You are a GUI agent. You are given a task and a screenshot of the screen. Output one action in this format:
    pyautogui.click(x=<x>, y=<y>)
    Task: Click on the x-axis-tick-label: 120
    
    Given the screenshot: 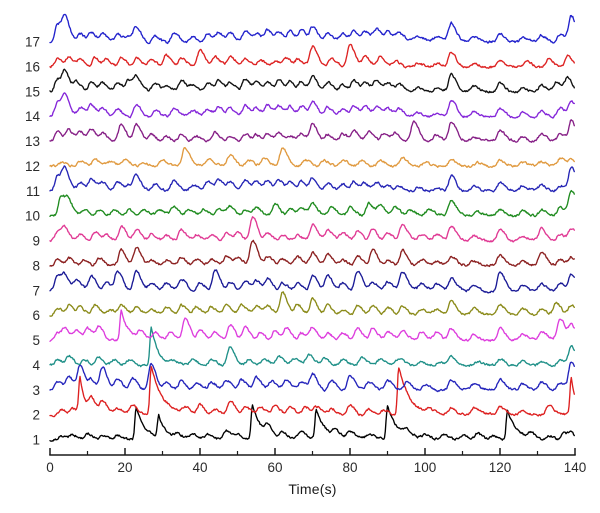 What is the action you would take?
    pyautogui.click(x=500, y=467)
    